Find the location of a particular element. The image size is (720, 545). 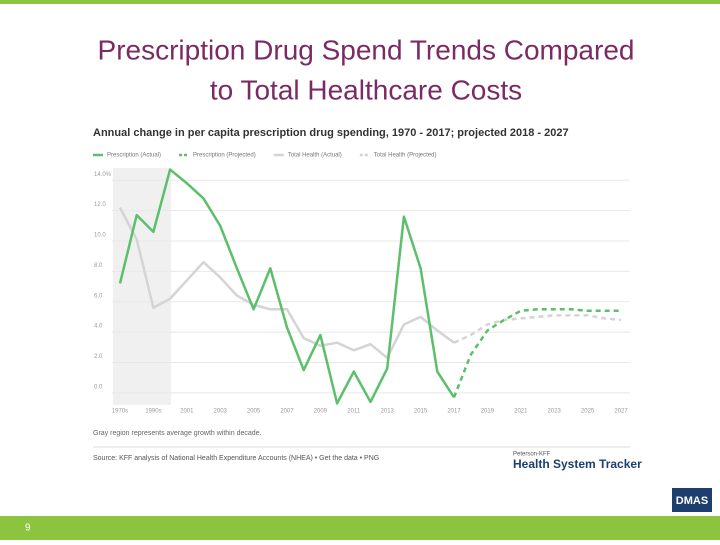

logo is located at coordinates (692, 500).